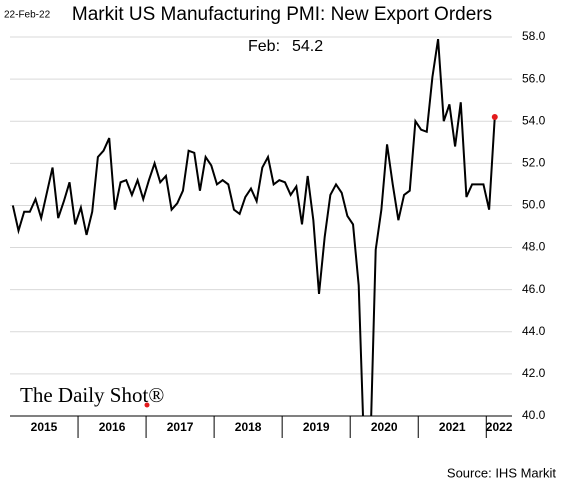 This screenshot has width=564, height=485. Describe the element at coordinates (112, 427) in the screenshot. I see `x-tick-label: 2016` at that location.